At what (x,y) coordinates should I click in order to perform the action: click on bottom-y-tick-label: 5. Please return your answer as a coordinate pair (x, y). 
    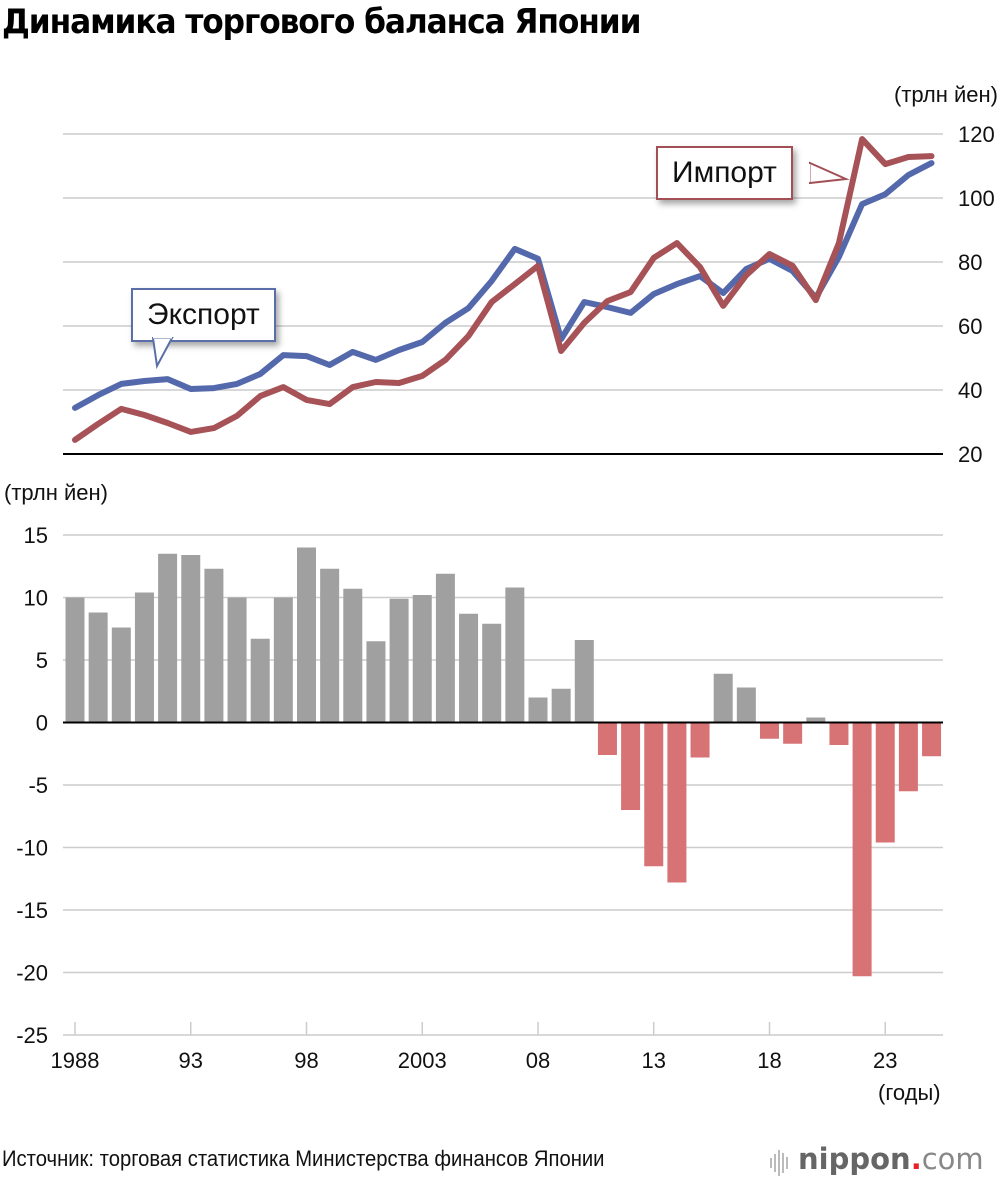
    Looking at the image, I should click on (42, 660).